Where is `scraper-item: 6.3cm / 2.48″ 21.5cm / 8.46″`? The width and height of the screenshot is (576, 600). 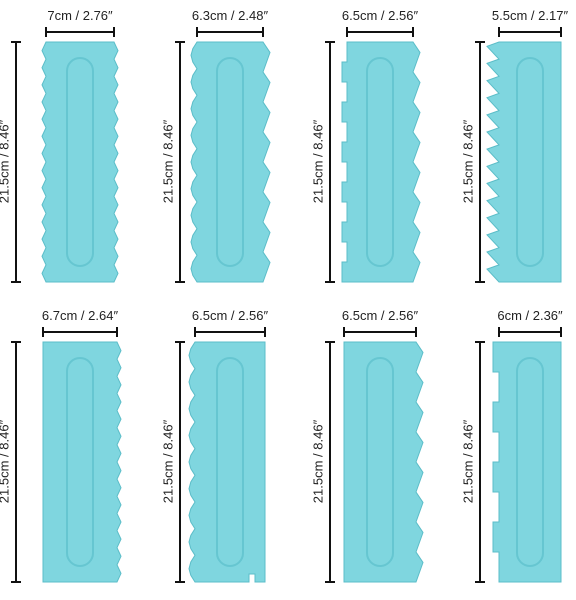
scraper-item: 6.3cm / 2.48″ 21.5cm / 8.46″ is located at coordinates (222, 150).